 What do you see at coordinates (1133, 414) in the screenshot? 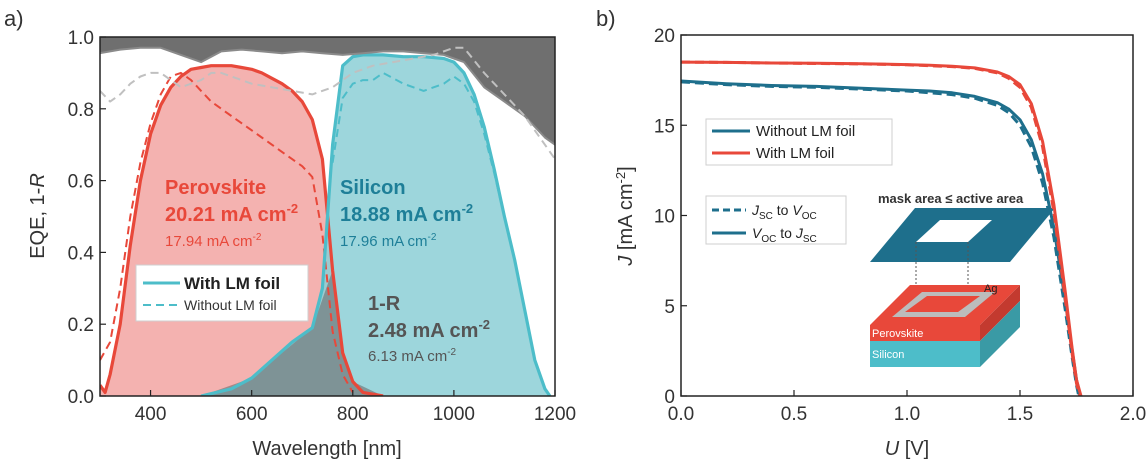
I see `b-xtick-label: 2.0` at bounding box center [1133, 414].